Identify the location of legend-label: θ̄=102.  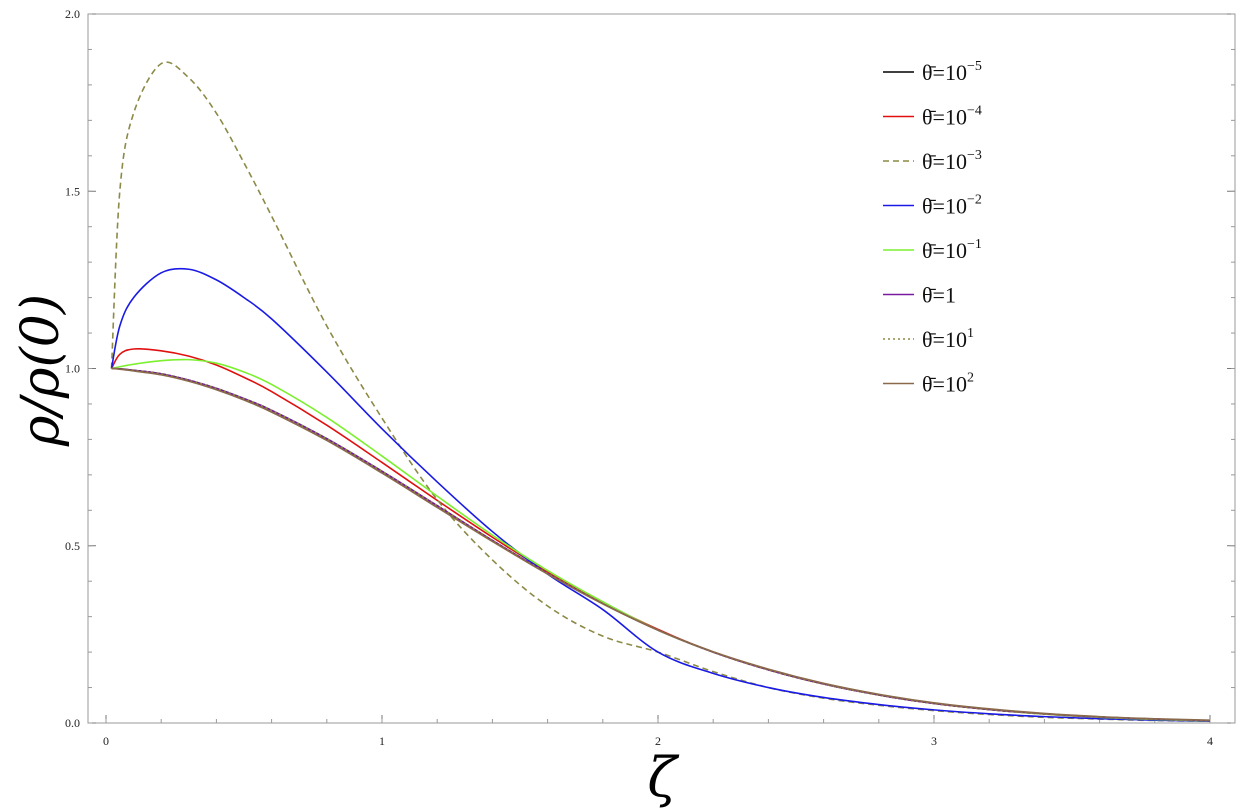
(948, 384).